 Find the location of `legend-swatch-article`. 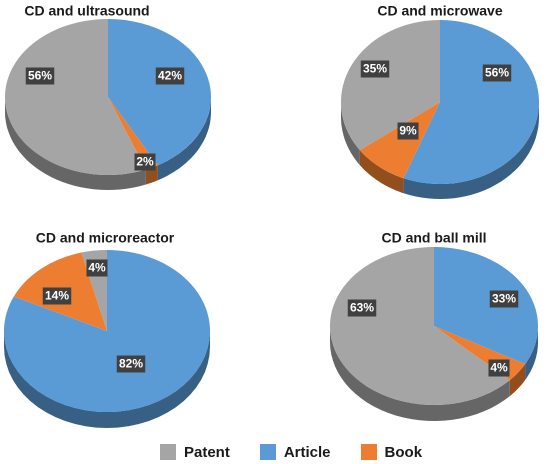

legend-swatch-article is located at coordinates (267, 452).